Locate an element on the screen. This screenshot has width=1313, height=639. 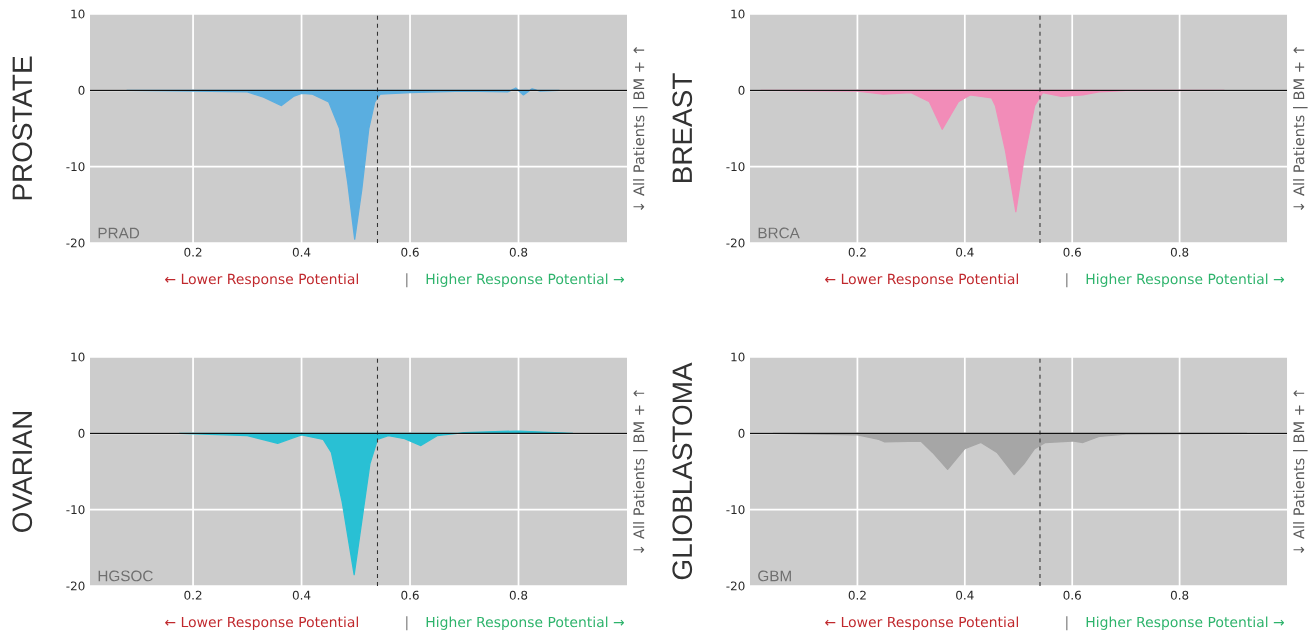
annotation: BRCA is located at coordinates (779, 233).